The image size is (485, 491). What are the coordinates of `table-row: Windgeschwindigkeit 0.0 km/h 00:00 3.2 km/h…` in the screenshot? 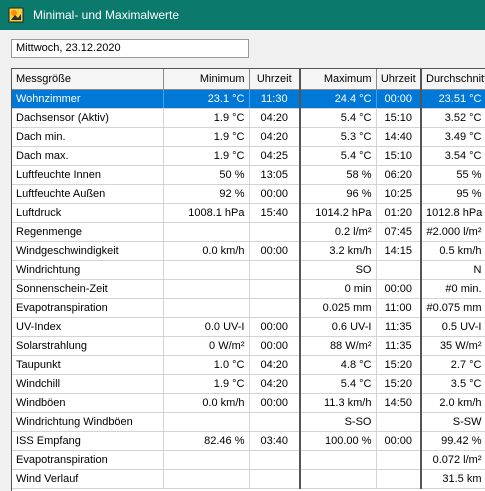 It's located at (248, 251).